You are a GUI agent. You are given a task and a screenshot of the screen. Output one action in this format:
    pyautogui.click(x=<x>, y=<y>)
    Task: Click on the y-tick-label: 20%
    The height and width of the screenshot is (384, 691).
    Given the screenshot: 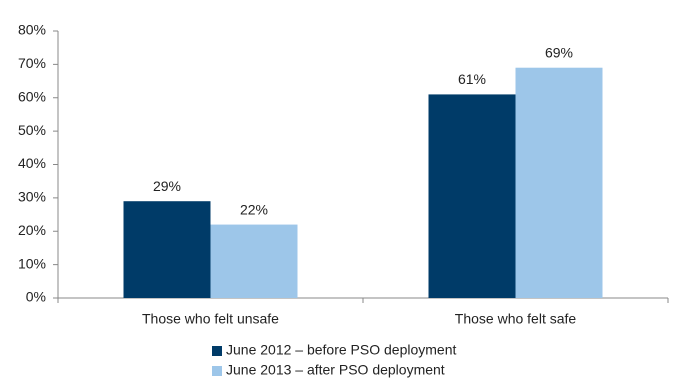 What is the action you would take?
    pyautogui.click(x=32, y=230)
    